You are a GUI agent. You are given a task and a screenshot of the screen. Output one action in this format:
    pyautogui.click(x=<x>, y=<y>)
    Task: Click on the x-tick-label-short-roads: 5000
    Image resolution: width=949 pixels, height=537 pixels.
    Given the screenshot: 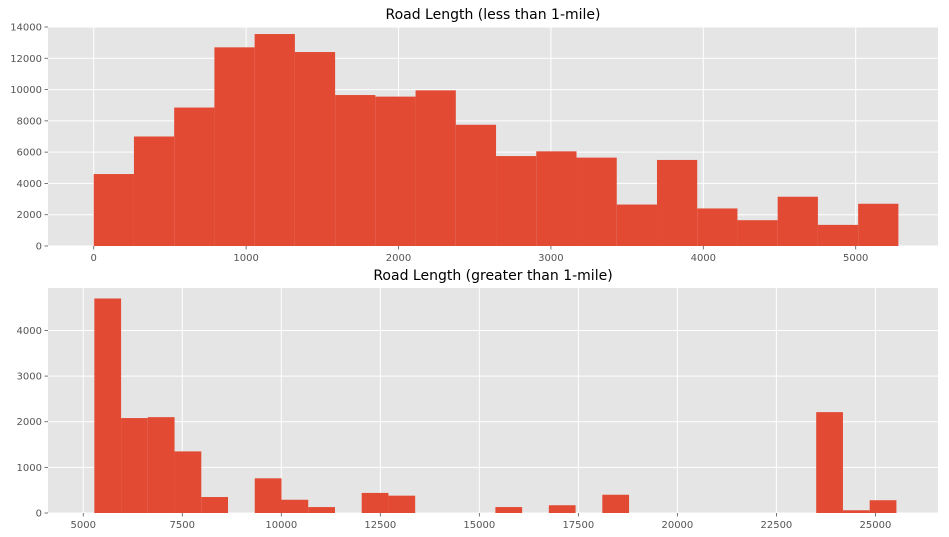 What is the action you would take?
    pyautogui.click(x=855, y=258)
    